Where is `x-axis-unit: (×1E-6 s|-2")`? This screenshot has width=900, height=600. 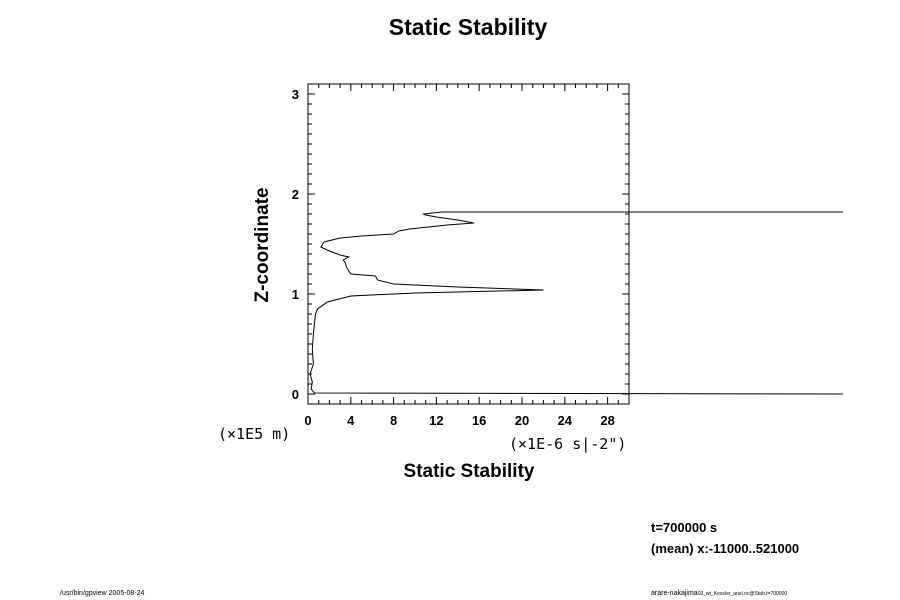 x-axis-unit: (×1E-6 s|-2") is located at coordinates (568, 444).